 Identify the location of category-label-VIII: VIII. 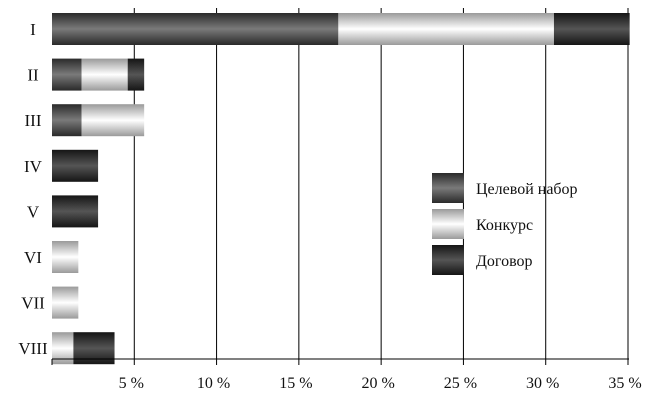
(33, 348).